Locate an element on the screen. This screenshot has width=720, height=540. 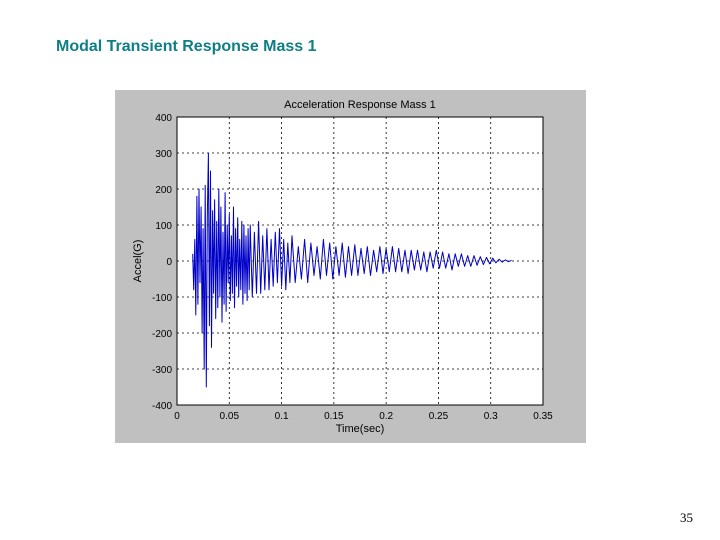
page-number: 35 is located at coordinates (686, 517).